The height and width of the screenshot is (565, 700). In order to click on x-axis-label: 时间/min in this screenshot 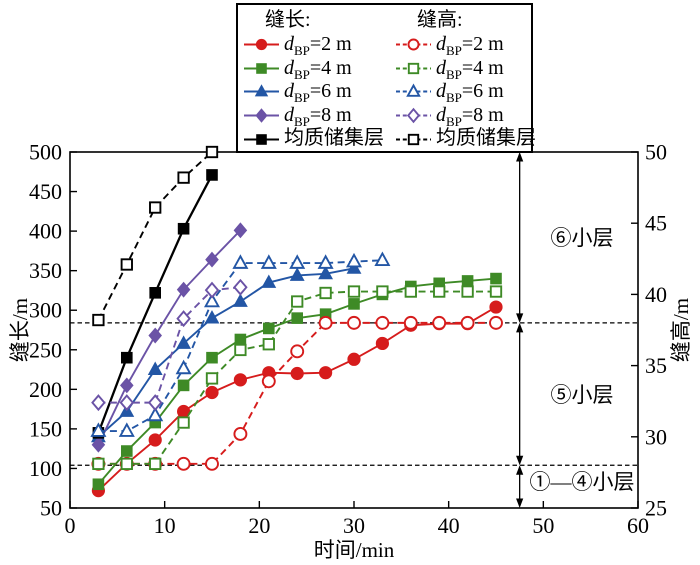, I will do `click(354, 550)`.